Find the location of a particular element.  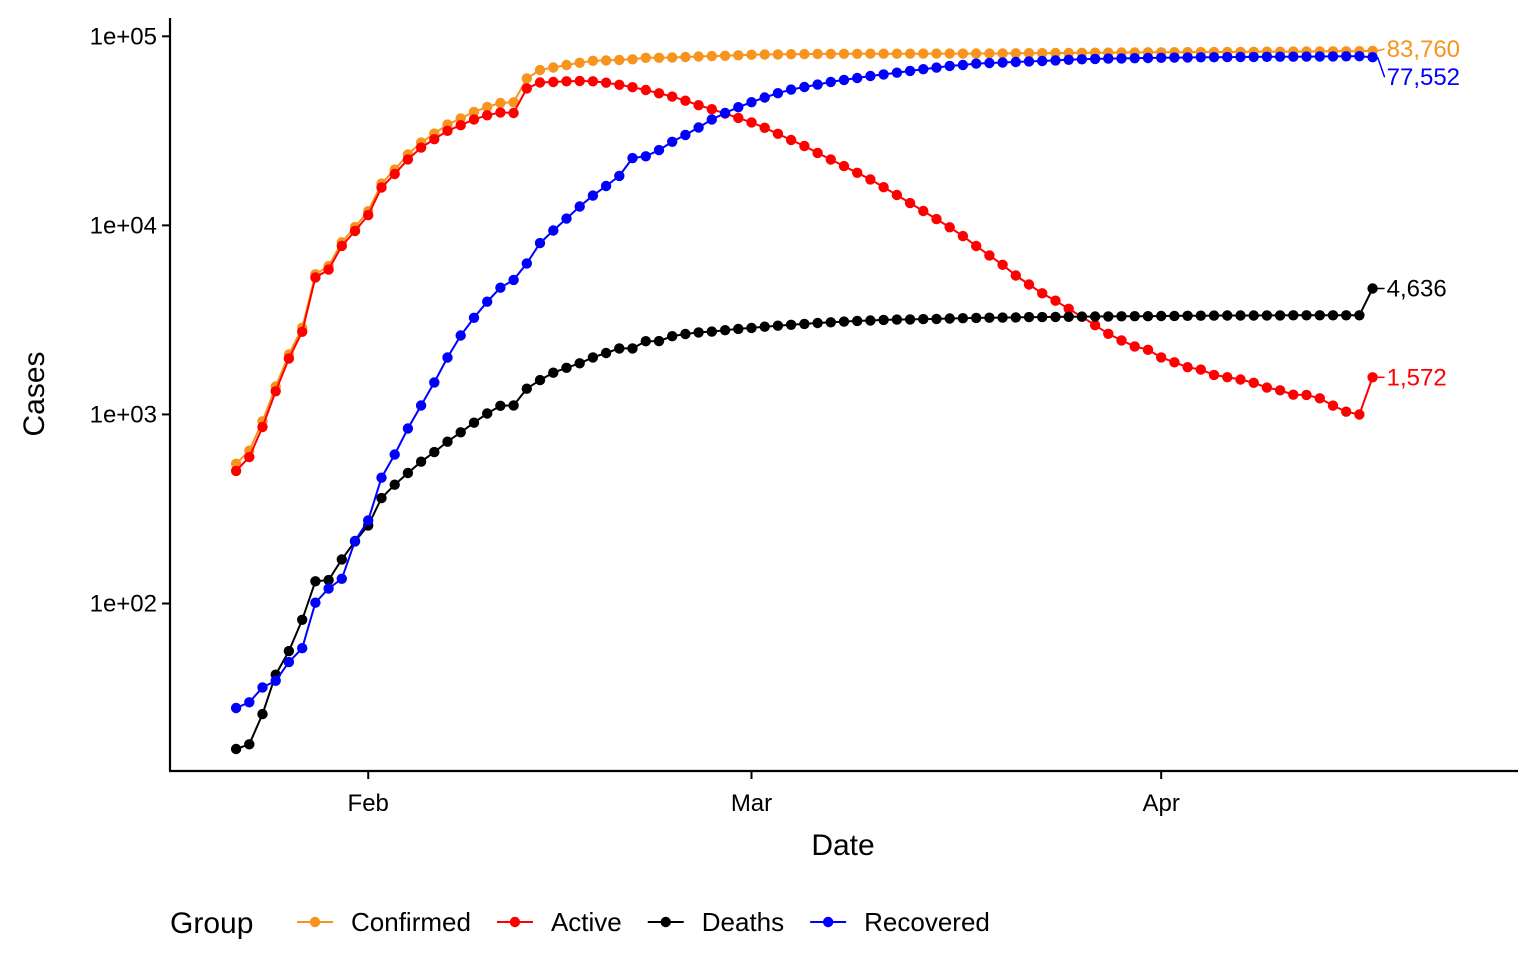

legend-item-recovered: Recovered is located at coordinates (900, 922).